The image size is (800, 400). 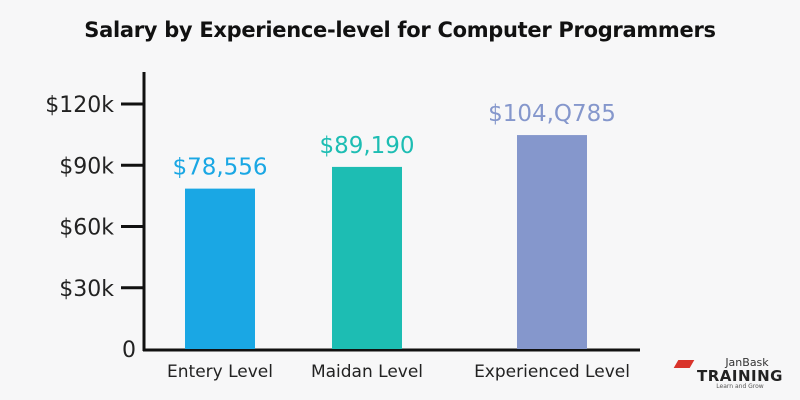 I want to click on data-label: $89,190, so click(x=366, y=146).